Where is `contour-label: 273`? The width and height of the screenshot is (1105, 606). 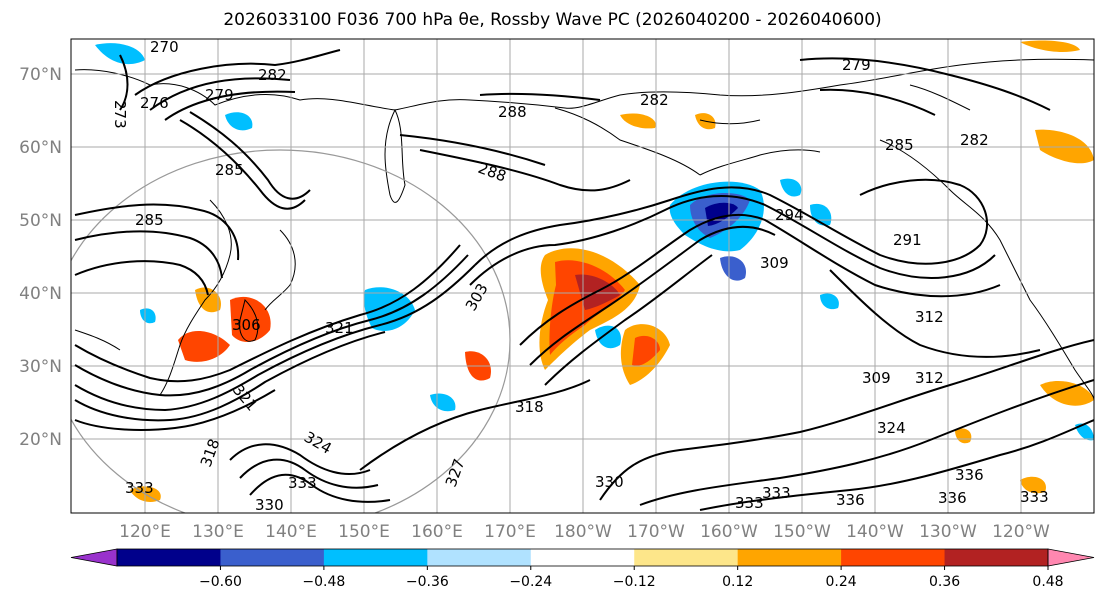 contour-label: 273 is located at coordinates (120, 114).